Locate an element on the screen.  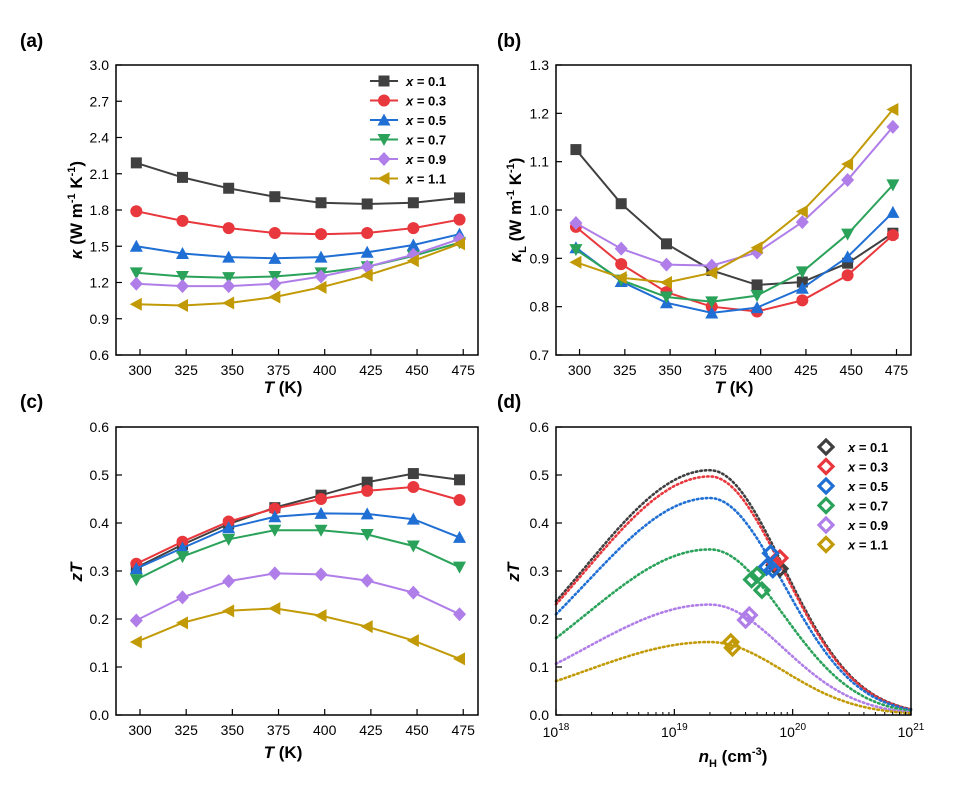
panel-d-y-tick-label: 0.6 is located at coordinates (540, 427).